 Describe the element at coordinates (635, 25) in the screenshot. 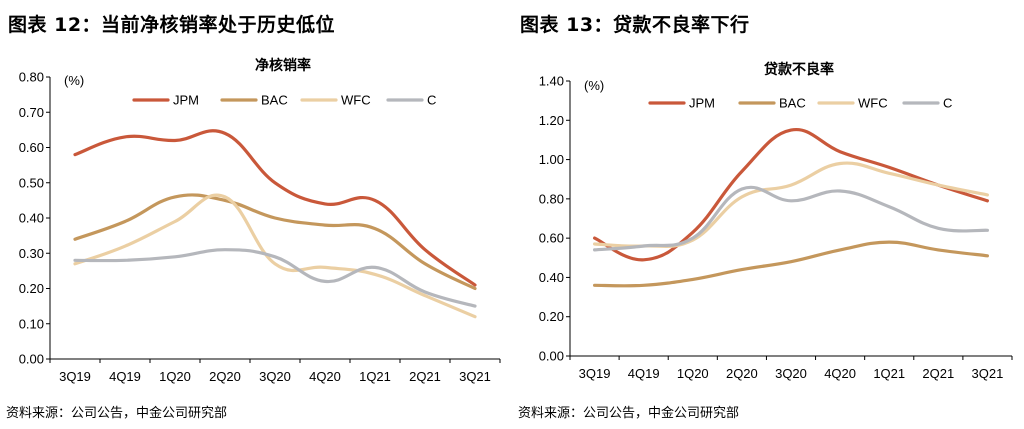

I see `figure-title: 图表 13：贷款不良率下行` at that location.